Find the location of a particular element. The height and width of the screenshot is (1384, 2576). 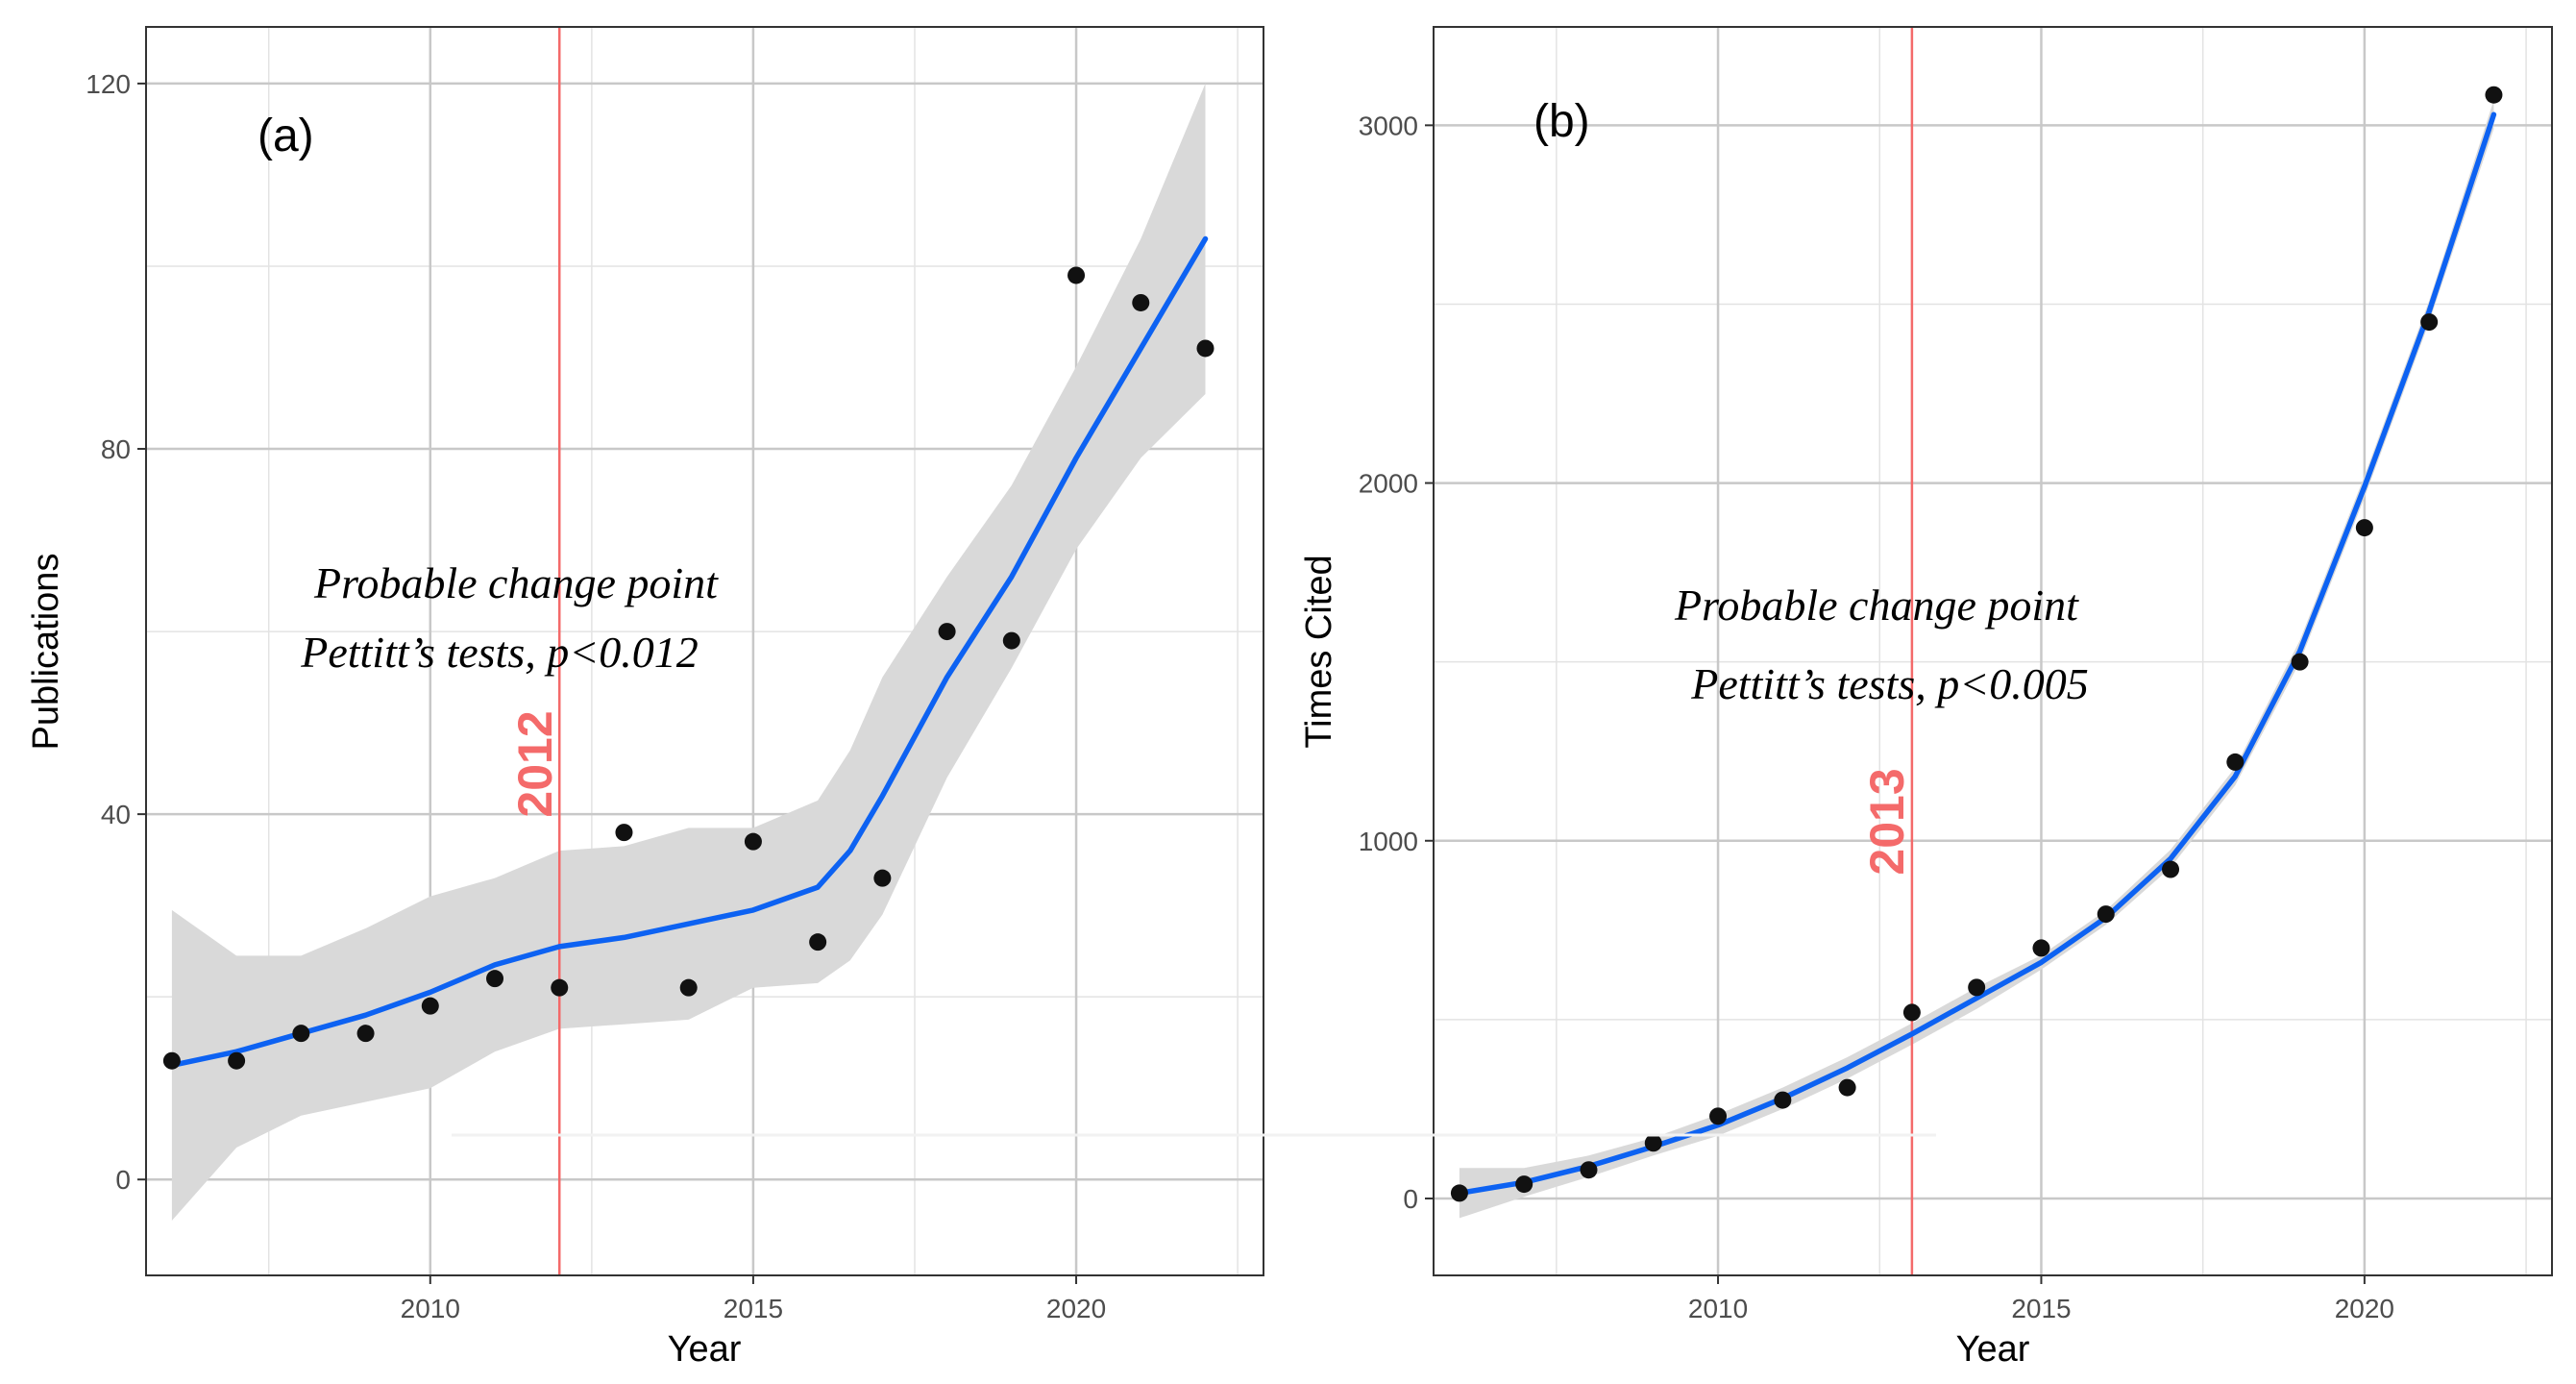

y-tick-label: 120 is located at coordinates (108, 84).